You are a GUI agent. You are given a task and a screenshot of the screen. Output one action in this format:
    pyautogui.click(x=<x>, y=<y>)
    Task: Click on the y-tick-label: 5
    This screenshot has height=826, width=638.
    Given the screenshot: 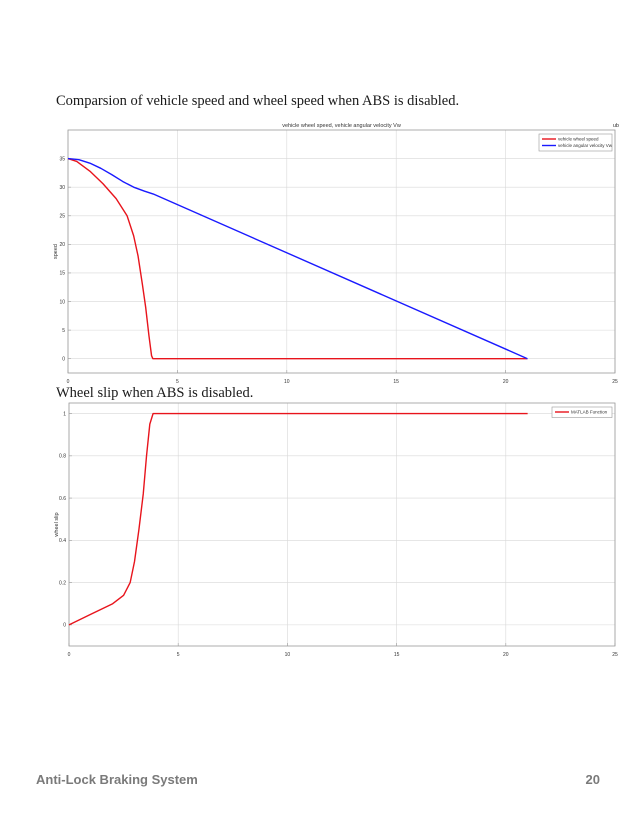 What is the action you would take?
    pyautogui.click(x=63, y=331)
    